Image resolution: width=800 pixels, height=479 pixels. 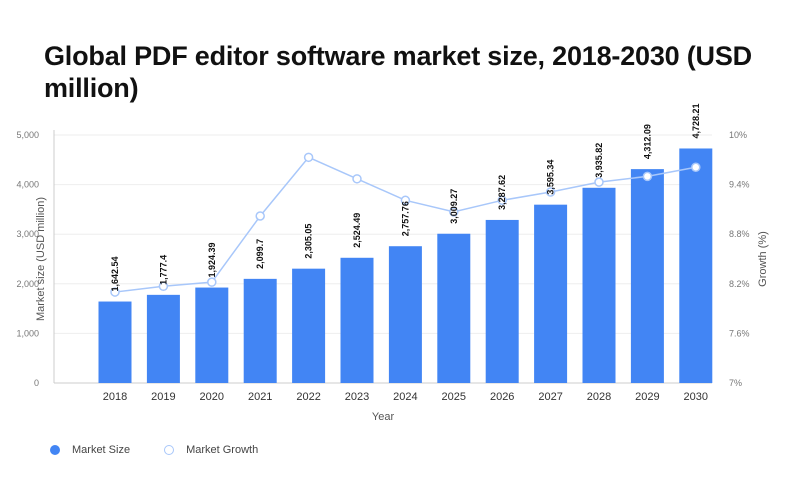 I want to click on x-axis-title: Year, so click(x=383, y=417).